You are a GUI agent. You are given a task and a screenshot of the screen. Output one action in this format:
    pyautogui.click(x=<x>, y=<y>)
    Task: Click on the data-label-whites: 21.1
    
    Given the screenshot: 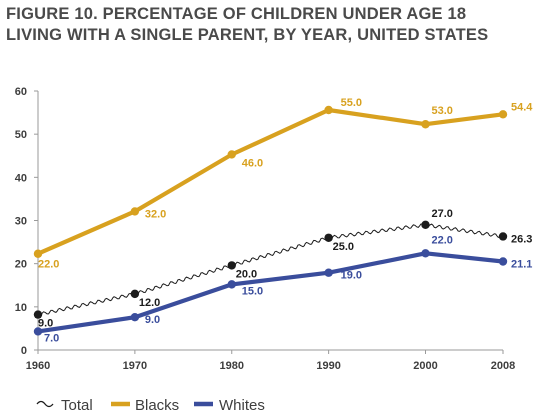 What is the action you would take?
    pyautogui.click(x=521, y=265)
    